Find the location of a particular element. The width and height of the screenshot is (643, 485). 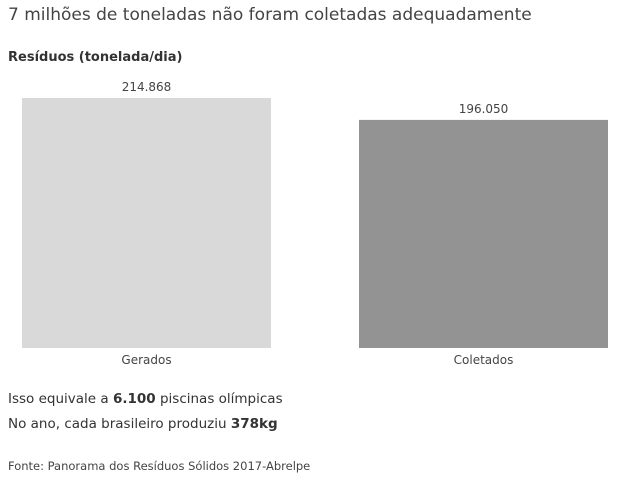

note-part: piscinas olímpicas is located at coordinates (219, 399).